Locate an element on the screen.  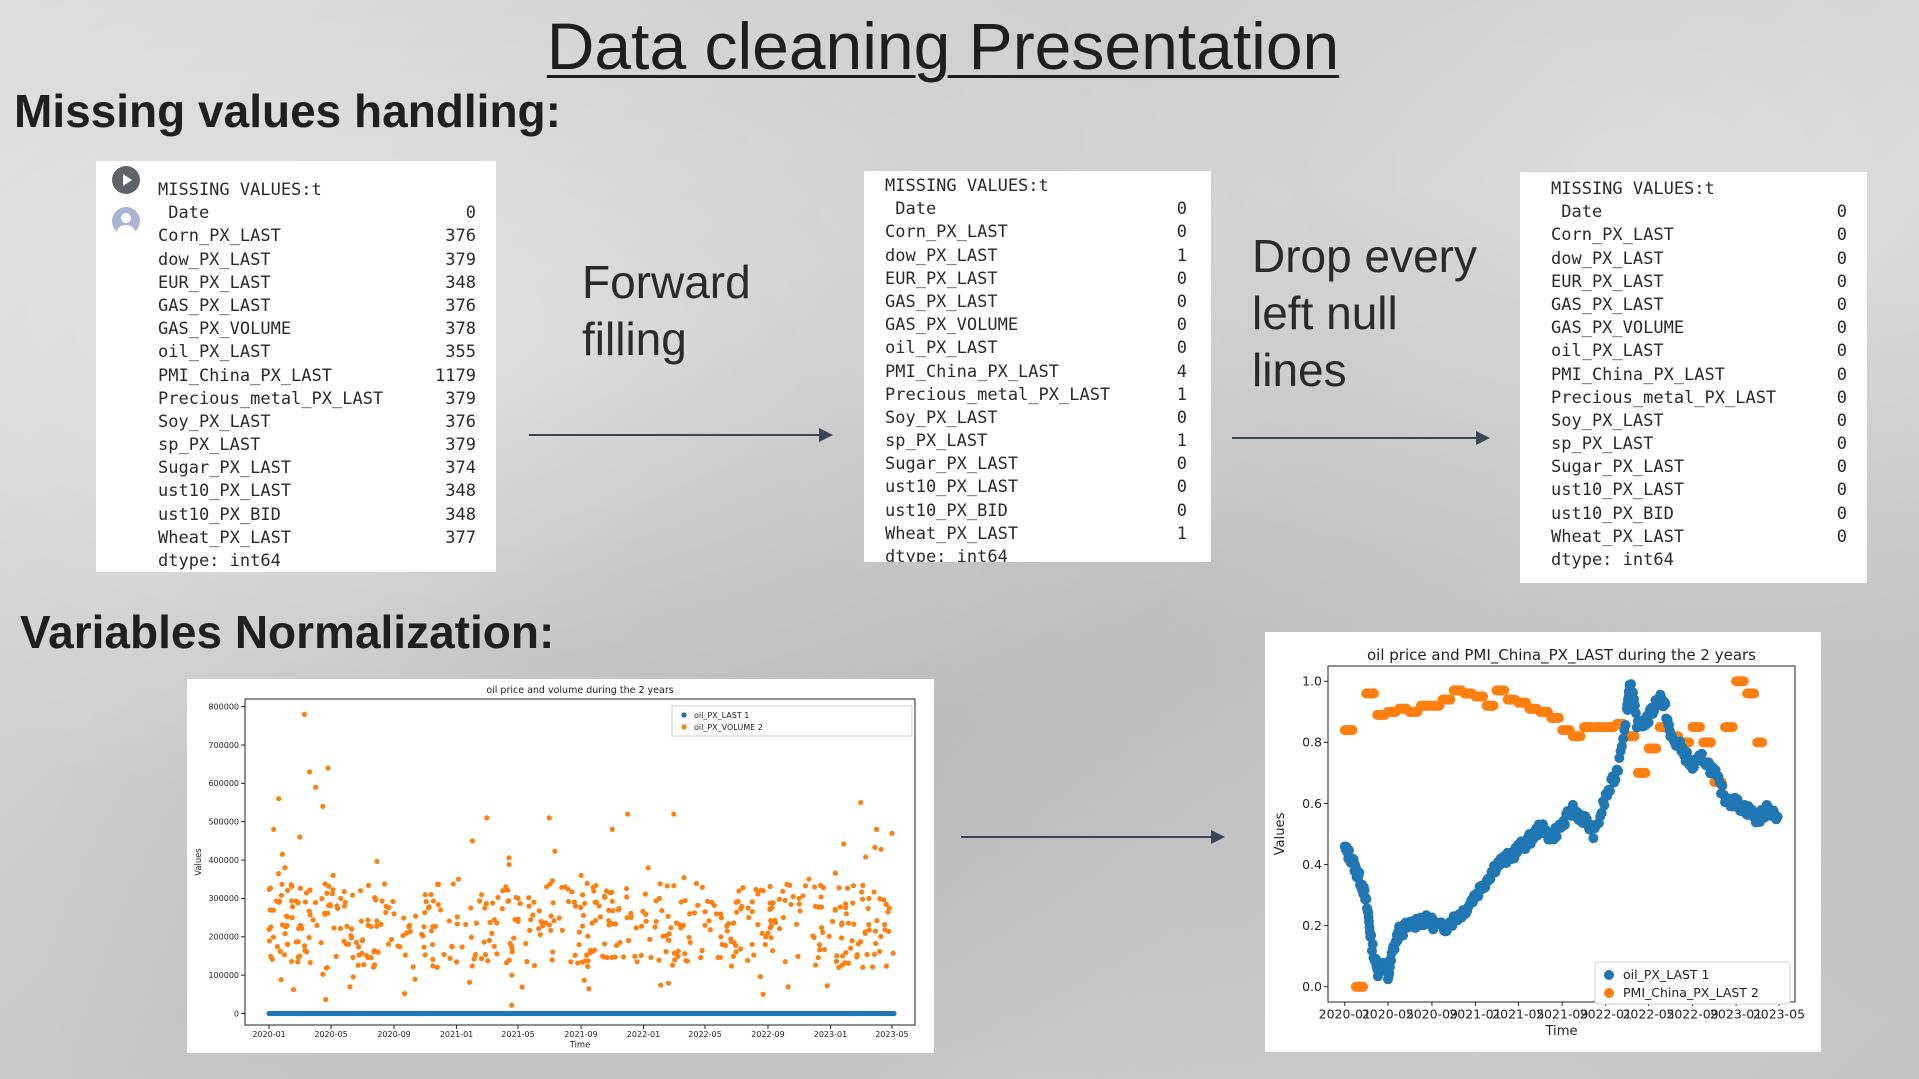
column-name: Date is located at coordinates (1577, 212).